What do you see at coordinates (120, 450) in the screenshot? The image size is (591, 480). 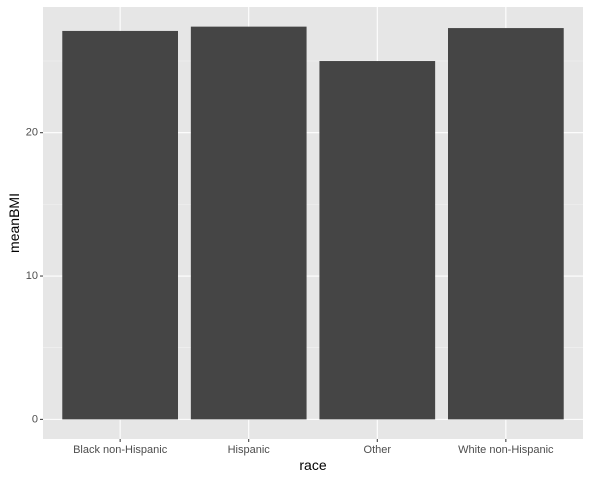 I see `x-tick-label: Black non-Hispanic` at bounding box center [120, 450].